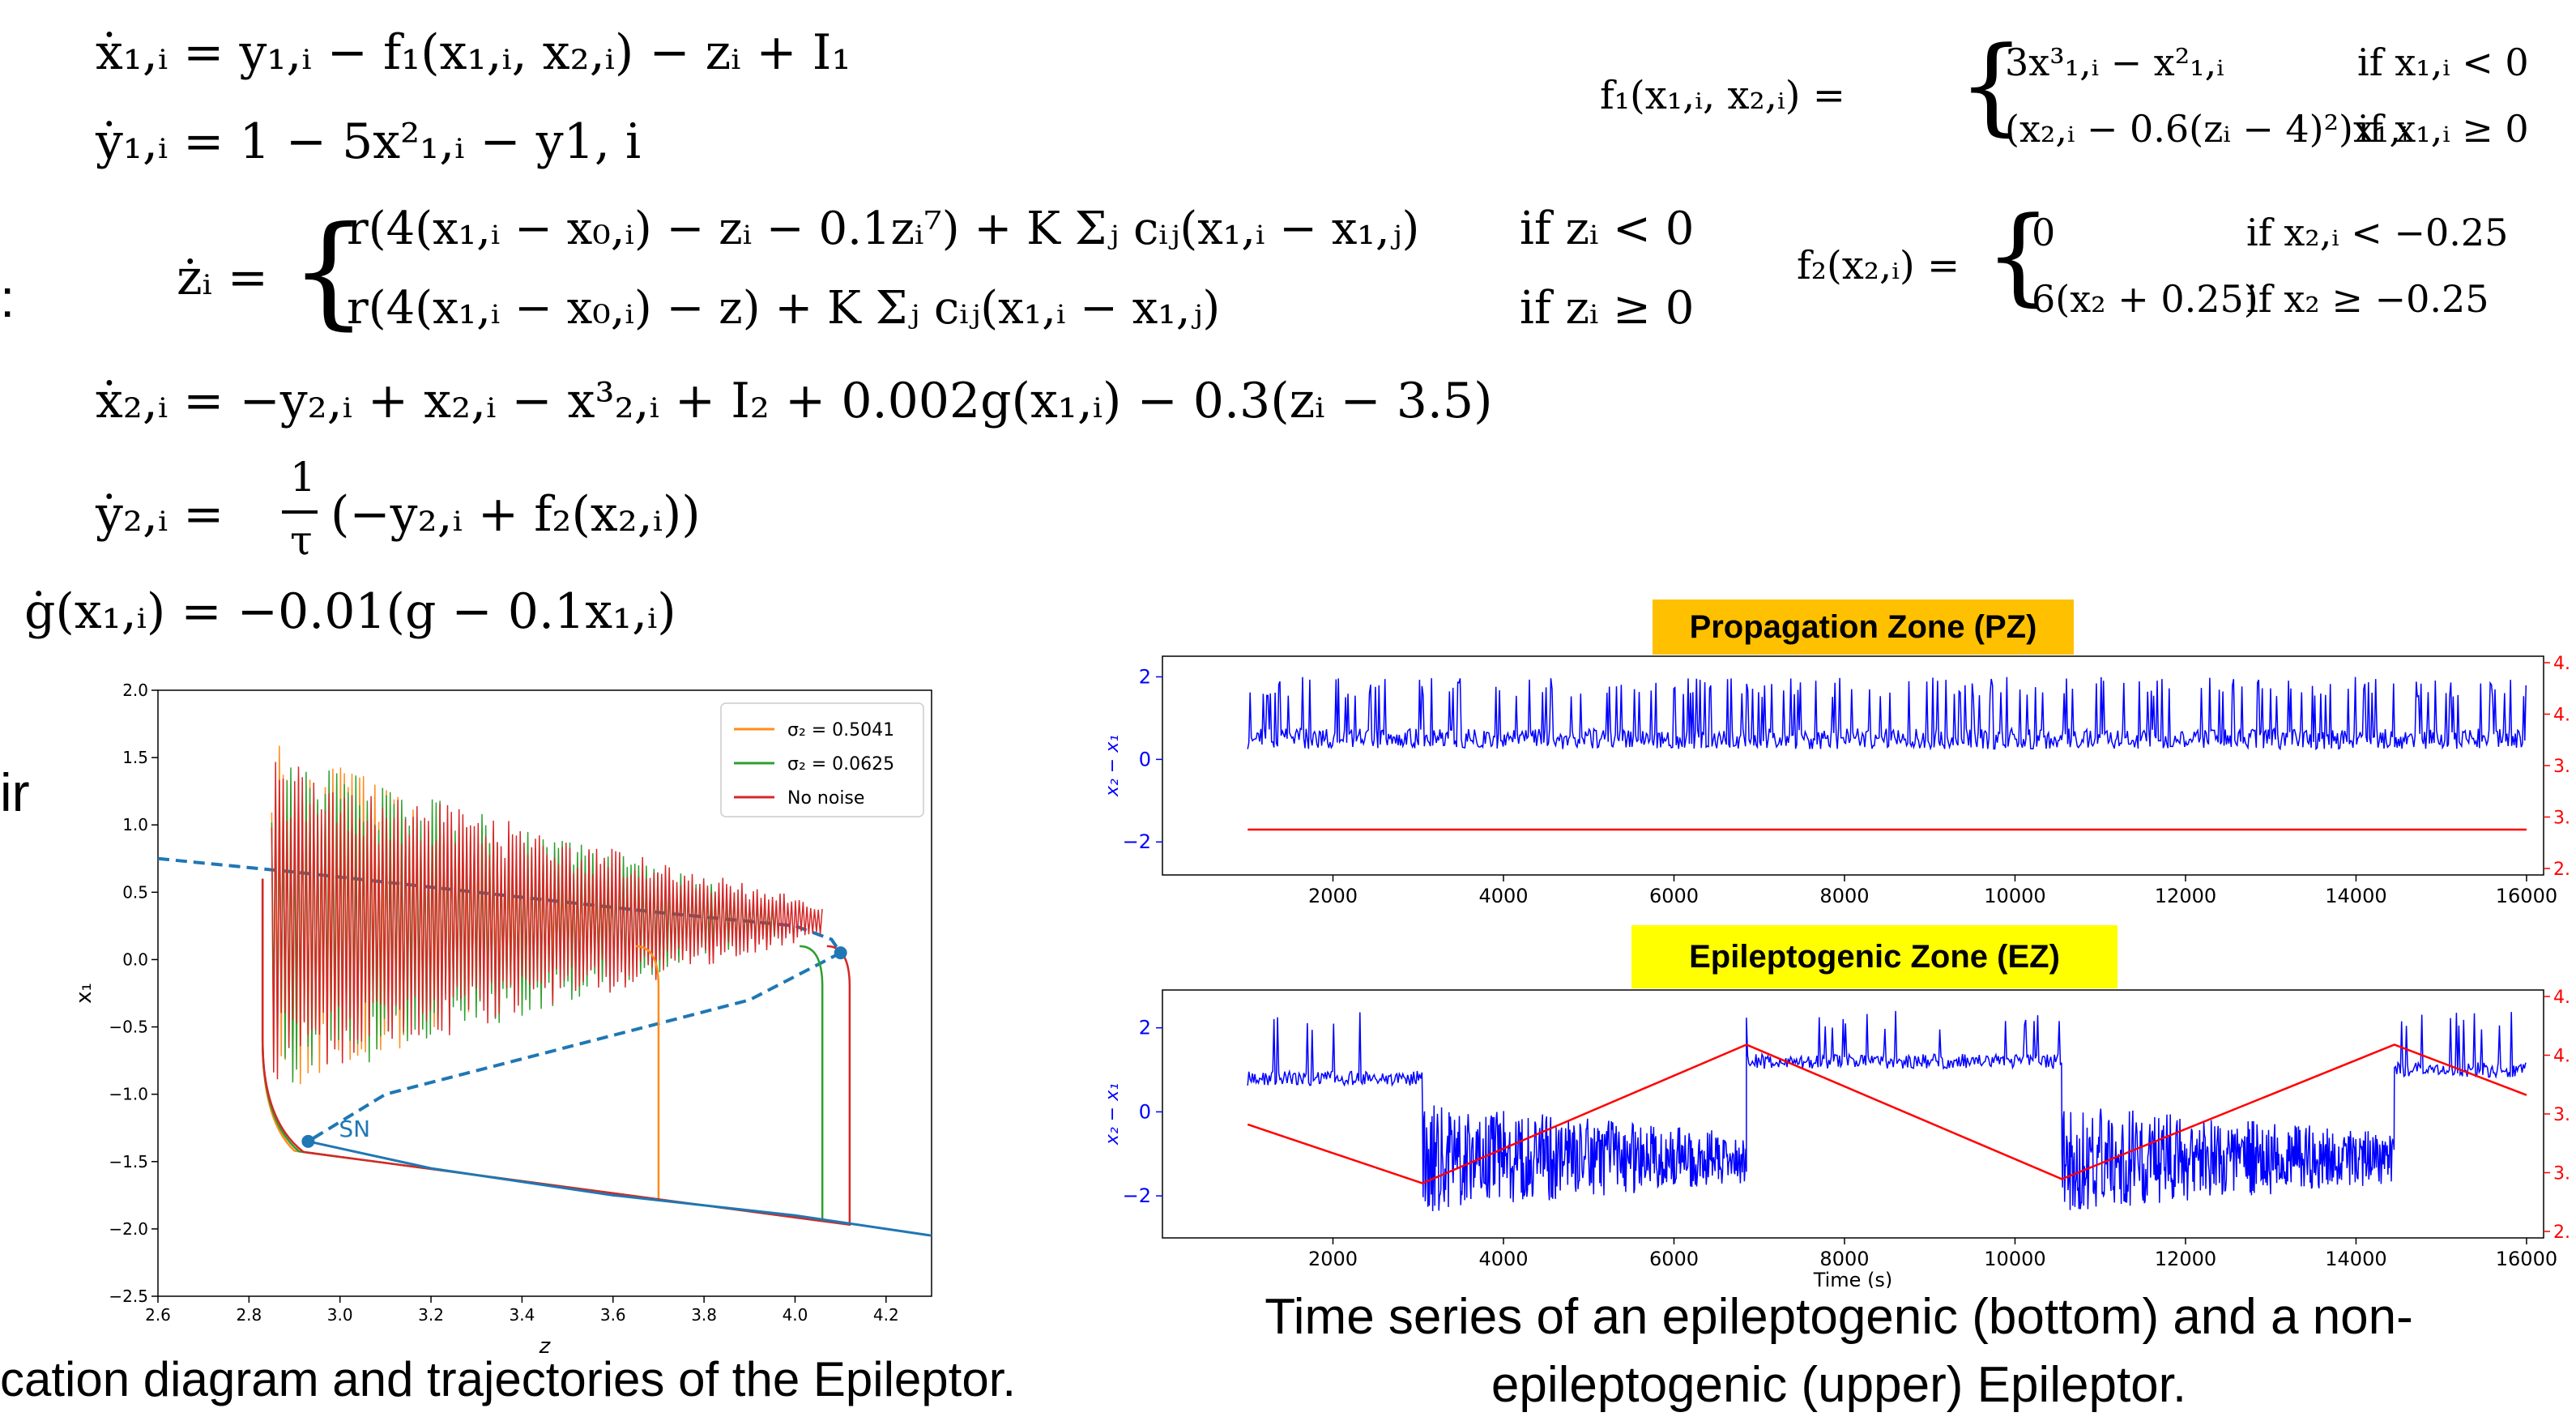 This screenshot has height=1421, width=2576. Describe the element at coordinates (135, 959) in the screenshot. I see `bif-y-tick-label: 0.0` at that location.